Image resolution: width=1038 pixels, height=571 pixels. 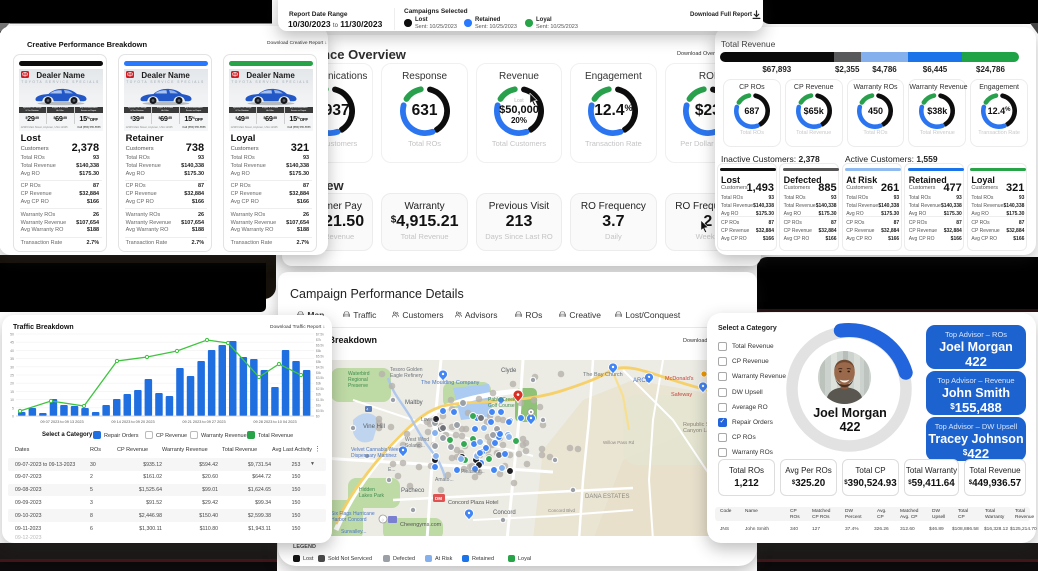 What do you see at coordinates (367, 410) in the screenshot?
I see `svg-text: 4` at bounding box center [367, 410].